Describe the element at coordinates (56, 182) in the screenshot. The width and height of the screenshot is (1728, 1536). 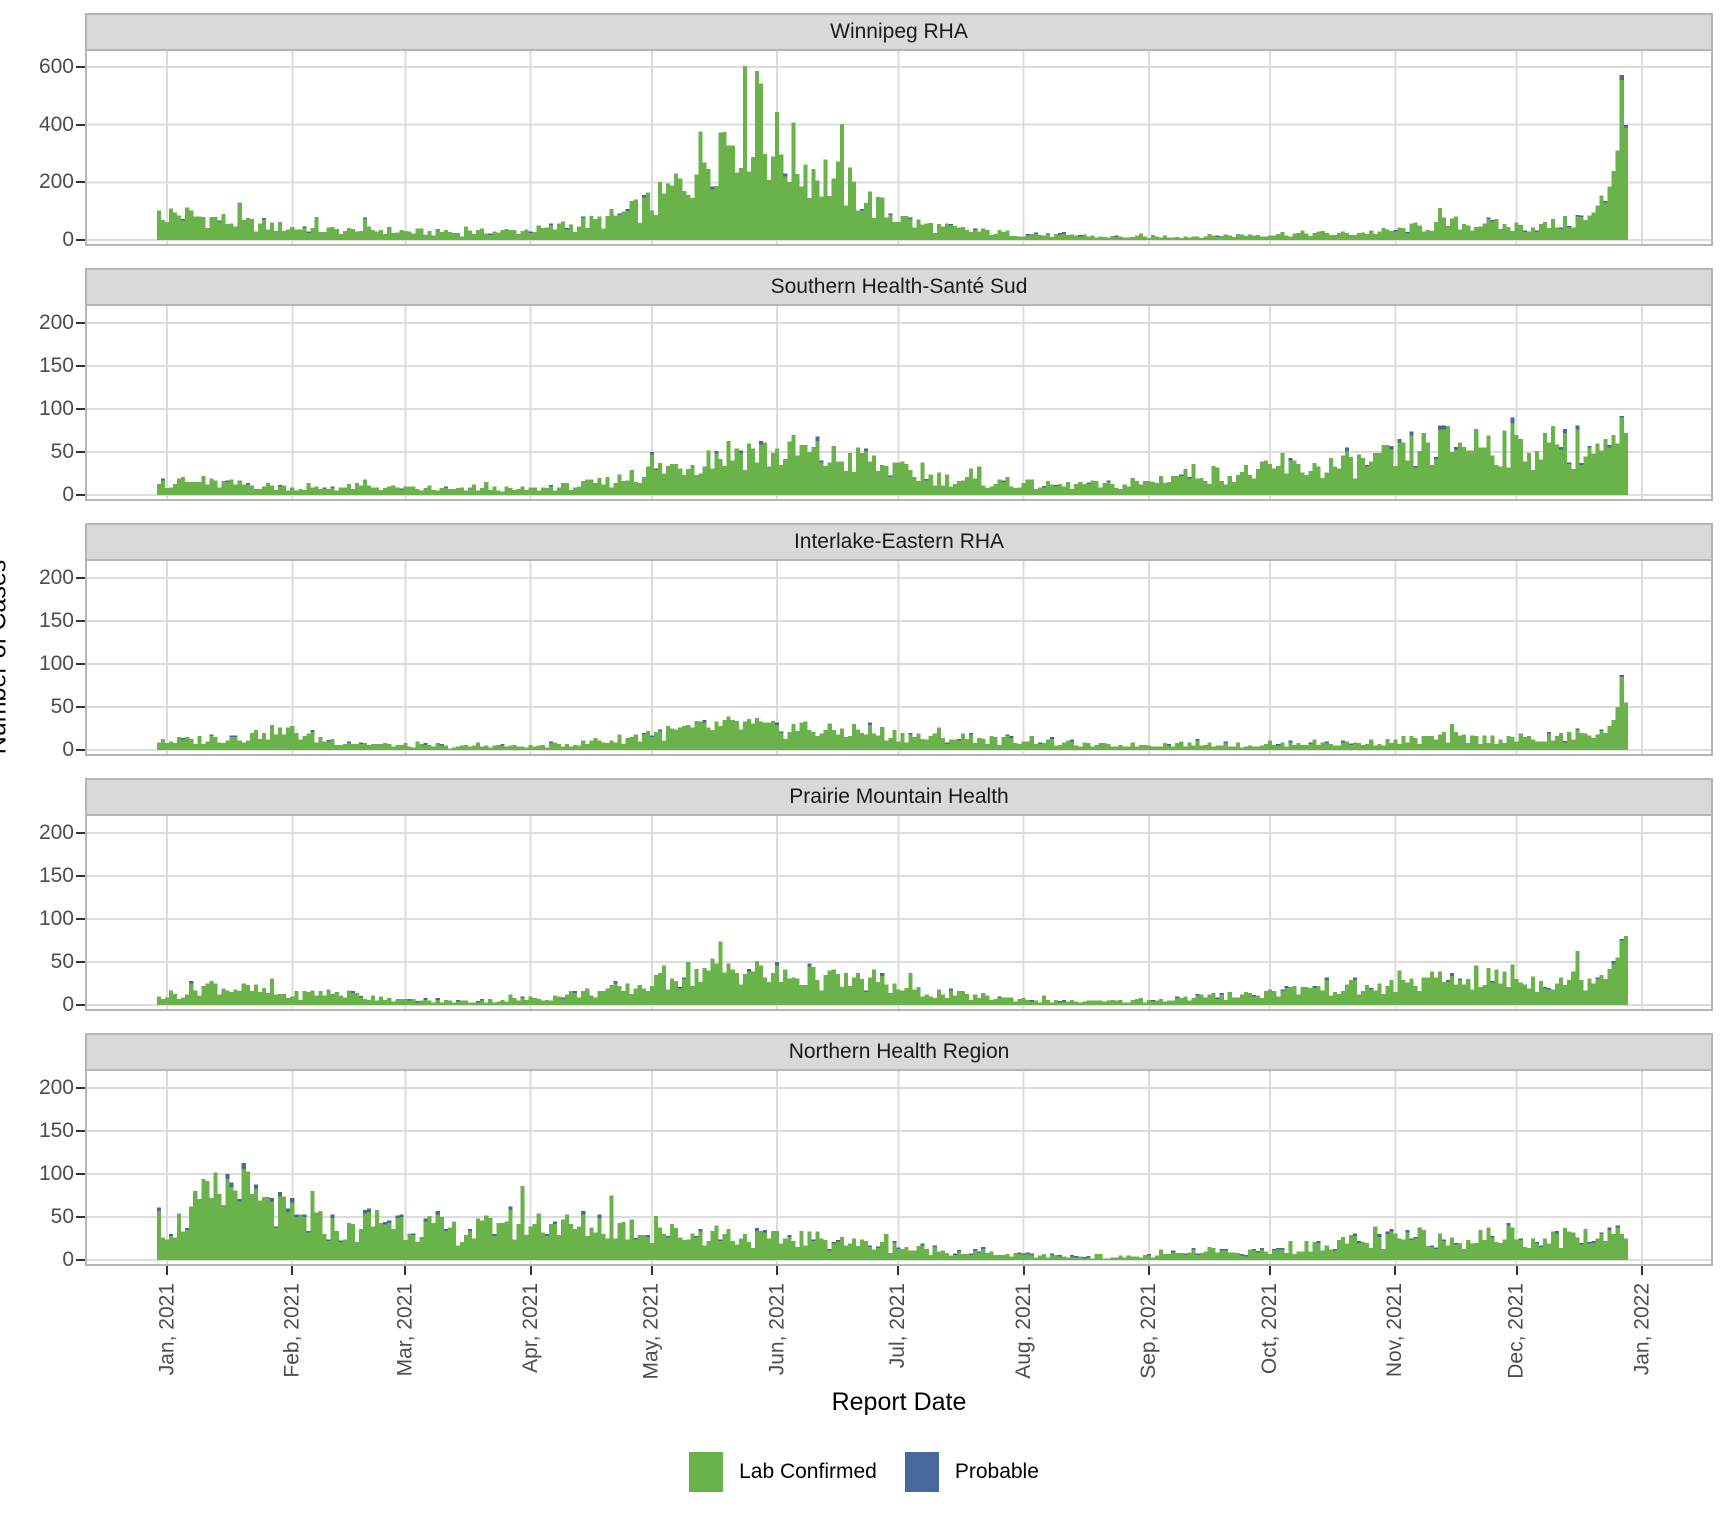
I see `y-tick-label: 200` at that location.